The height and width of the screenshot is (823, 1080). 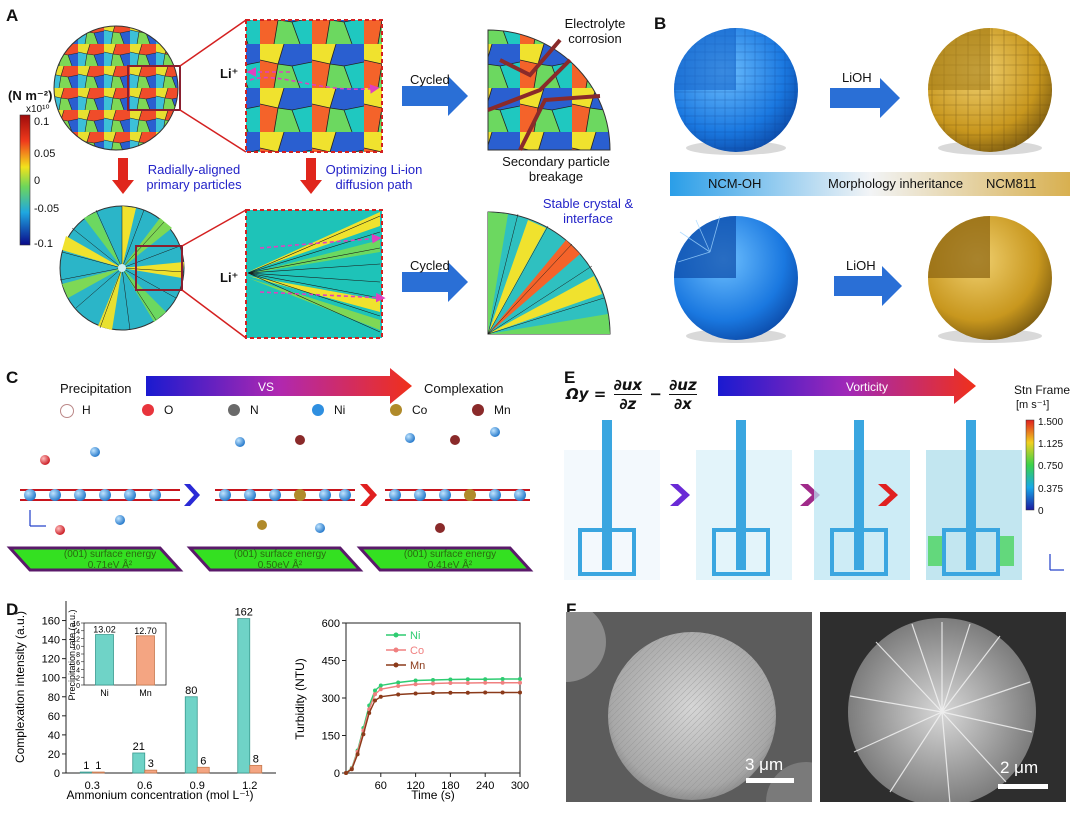 I want to click on inset-bar-data-label: 12.70, so click(x=145, y=631).